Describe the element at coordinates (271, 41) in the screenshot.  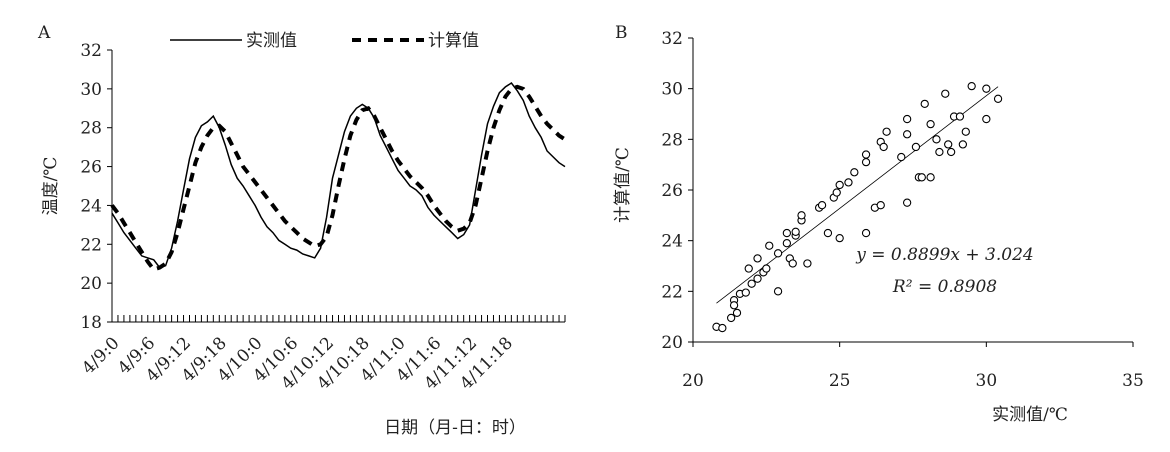
I see `legend-label: 实测值` at that location.